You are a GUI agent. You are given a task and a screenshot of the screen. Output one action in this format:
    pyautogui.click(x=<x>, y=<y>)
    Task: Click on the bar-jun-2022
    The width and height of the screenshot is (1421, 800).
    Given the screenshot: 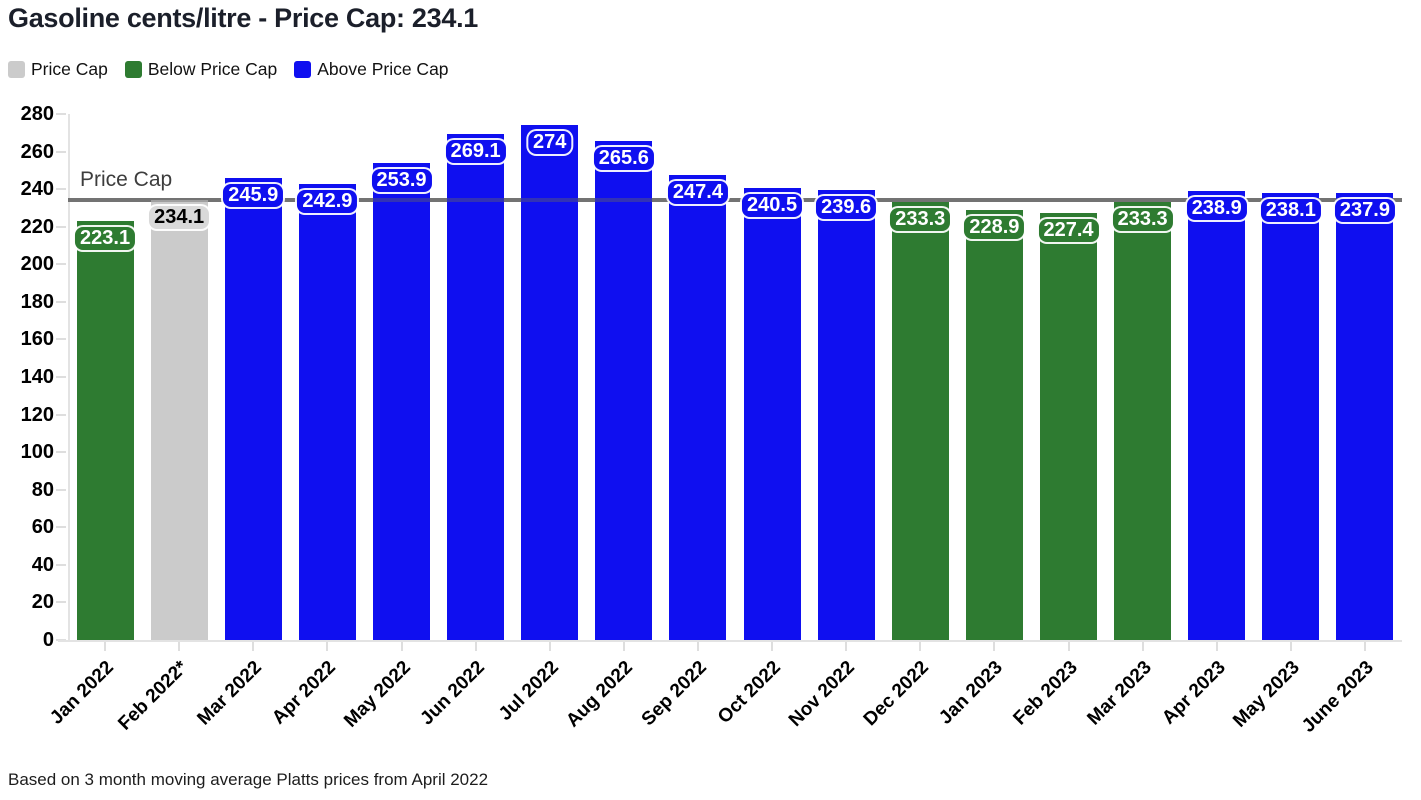 What is the action you would take?
    pyautogui.click(x=476, y=387)
    